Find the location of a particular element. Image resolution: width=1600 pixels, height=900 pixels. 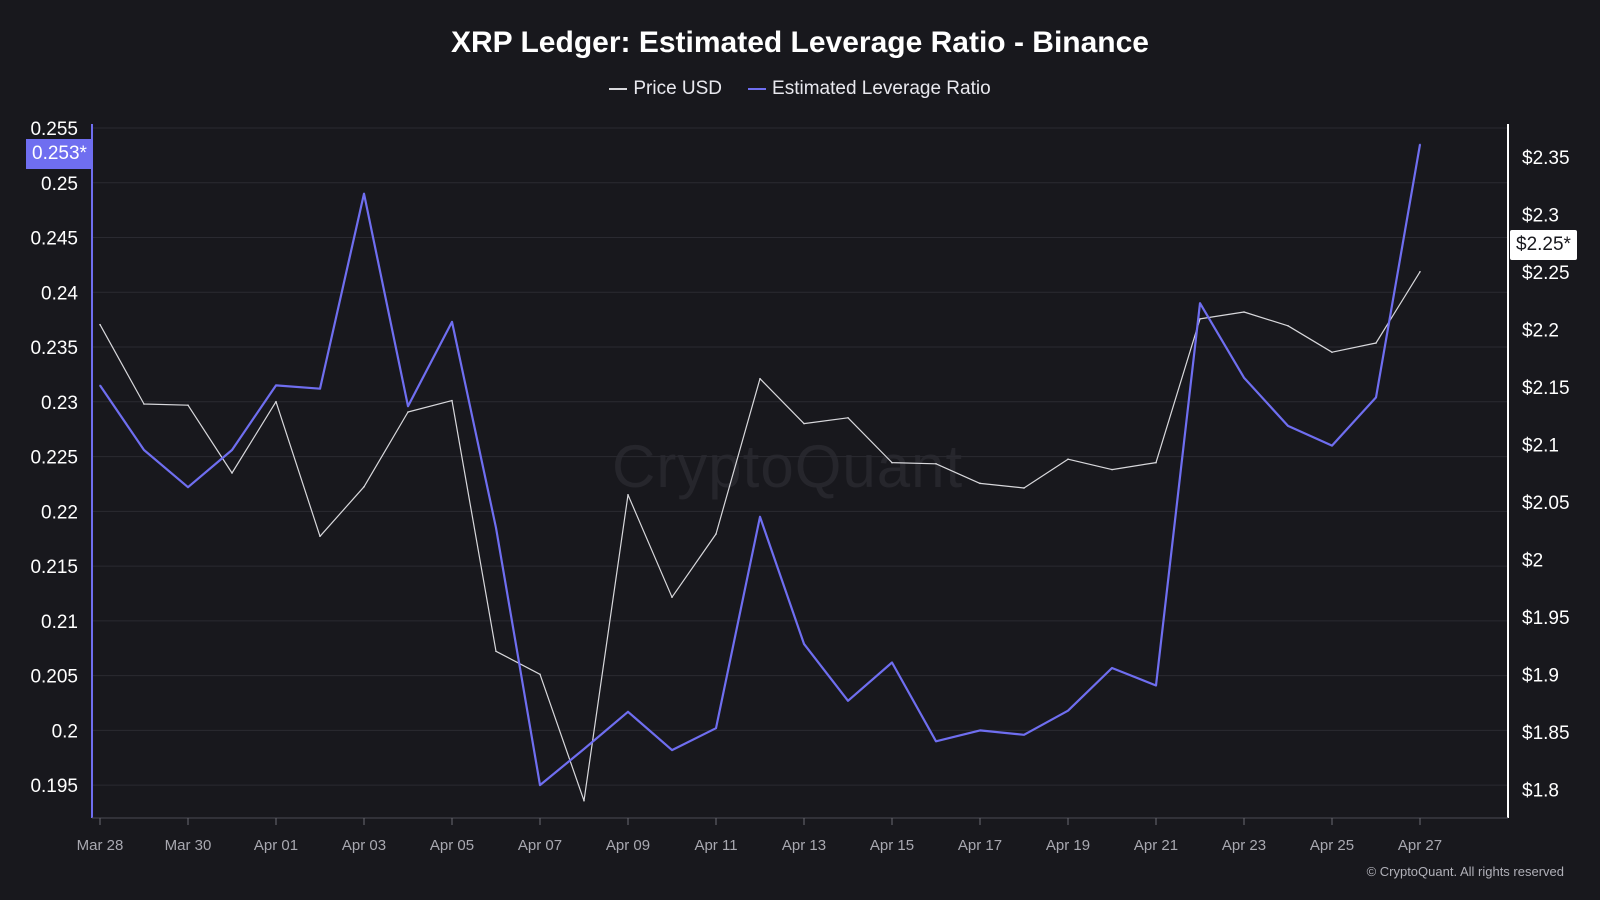

x-axis-tick-label: Apr 17 is located at coordinates (980, 845).